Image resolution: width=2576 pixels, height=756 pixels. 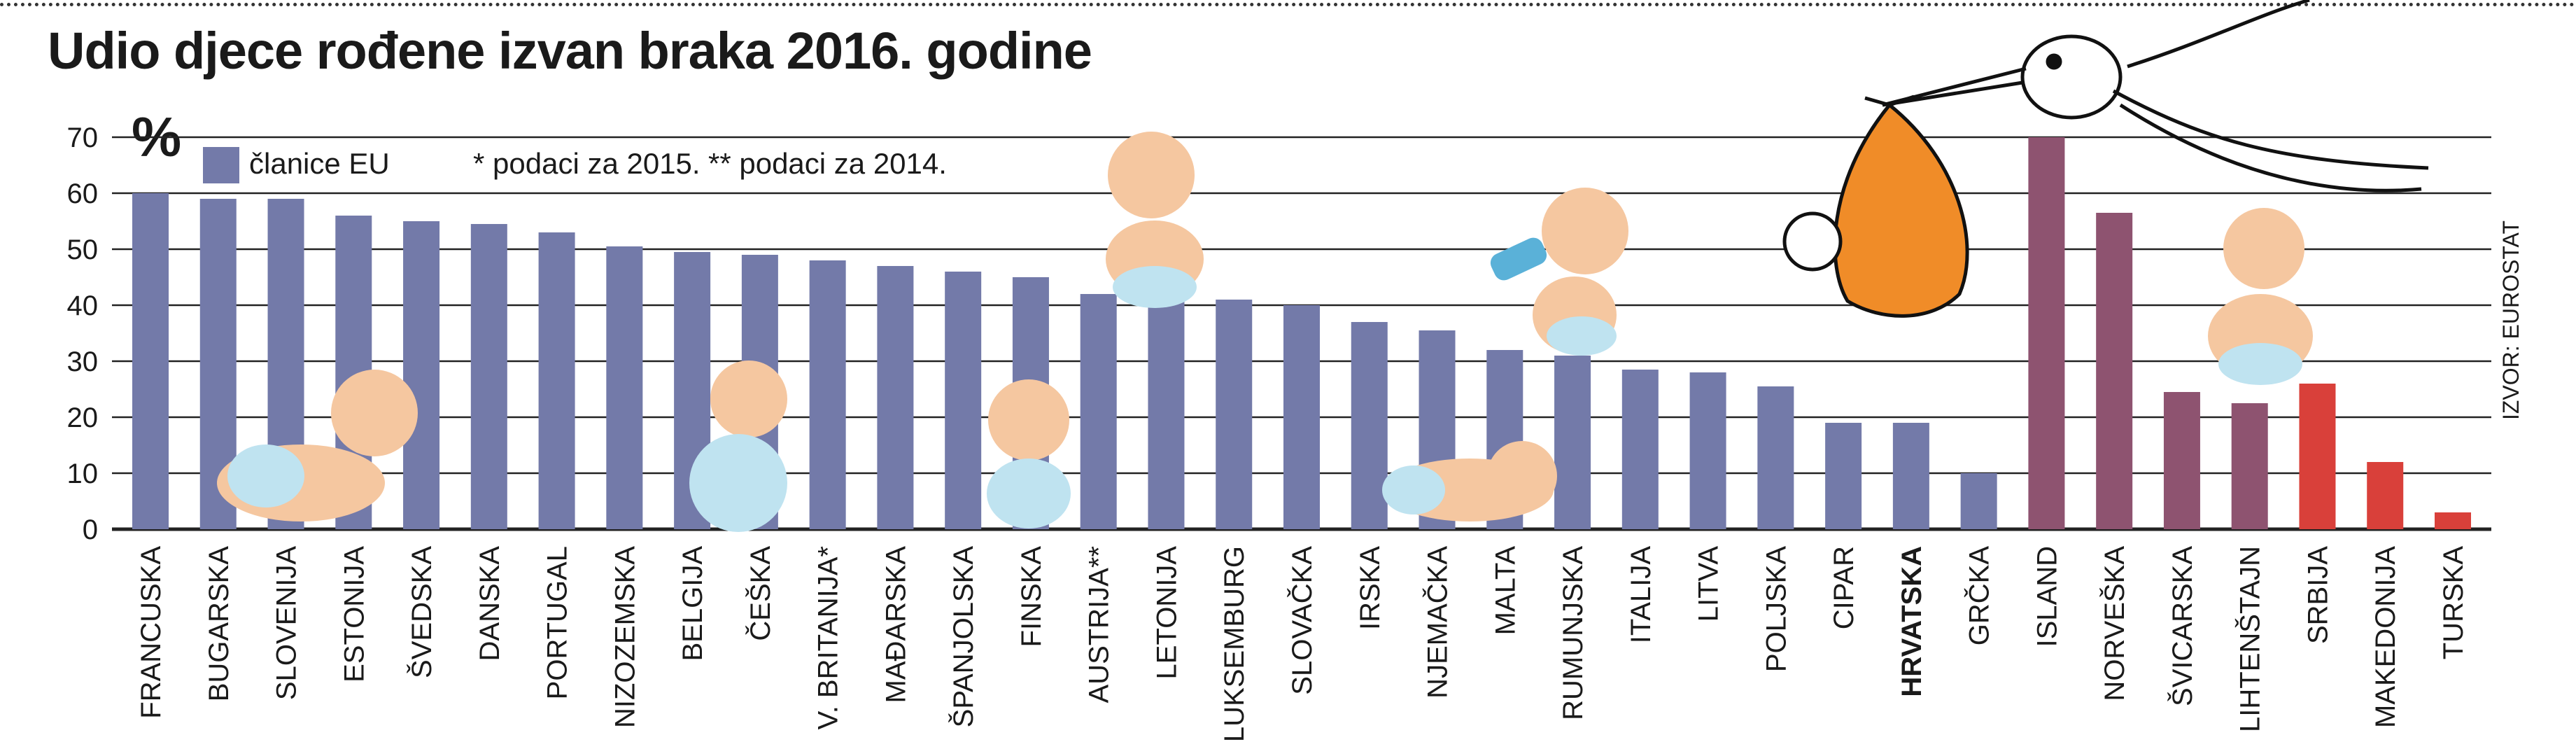 What do you see at coordinates (1844, 587) in the screenshot?
I see `category-label: CIPAR` at bounding box center [1844, 587].